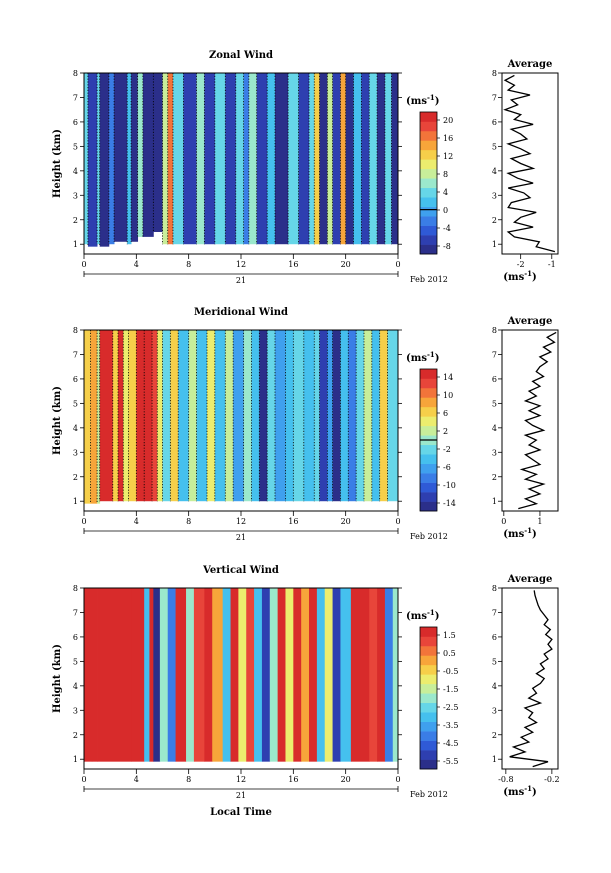  I want to click on colorbar-tick-label: -2.5, so click(450, 707).